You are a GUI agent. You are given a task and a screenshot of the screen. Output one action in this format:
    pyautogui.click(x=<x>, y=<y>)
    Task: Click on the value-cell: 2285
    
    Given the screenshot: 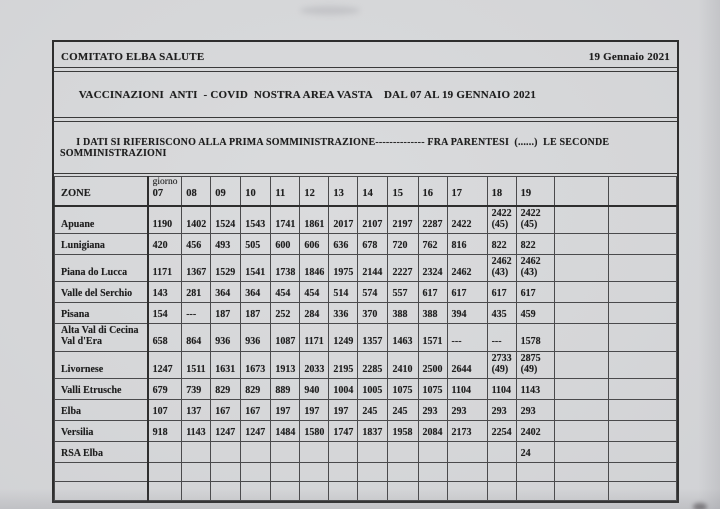 What is the action you would take?
    pyautogui.click(x=373, y=365)
    